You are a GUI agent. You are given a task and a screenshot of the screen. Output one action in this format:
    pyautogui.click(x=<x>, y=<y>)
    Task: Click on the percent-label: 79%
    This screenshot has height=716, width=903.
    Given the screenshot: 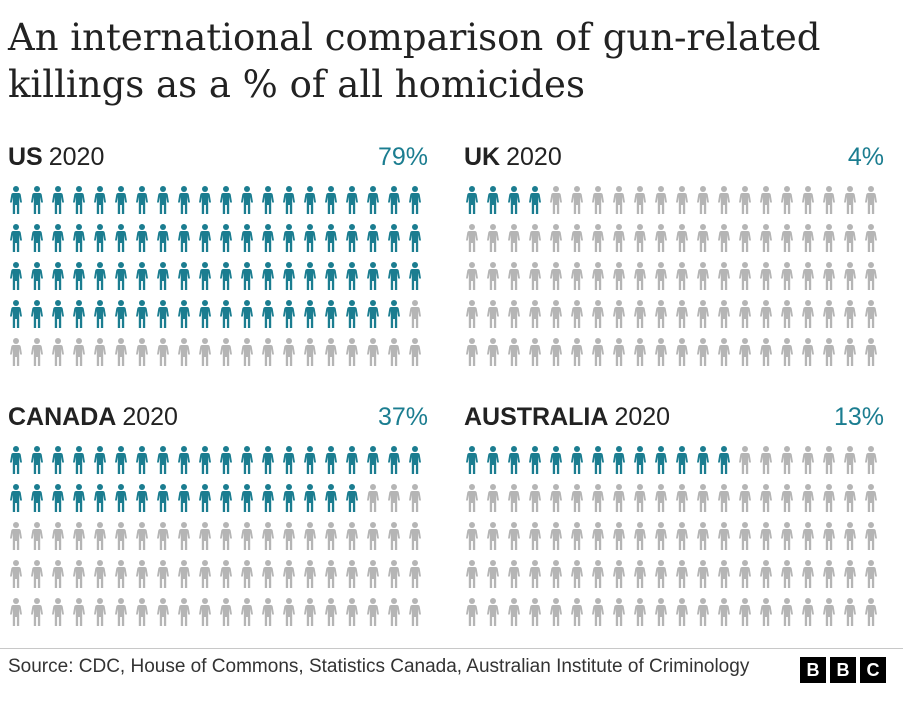 What is the action you would take?
    pyautogui.click(x=402, y=157)
    